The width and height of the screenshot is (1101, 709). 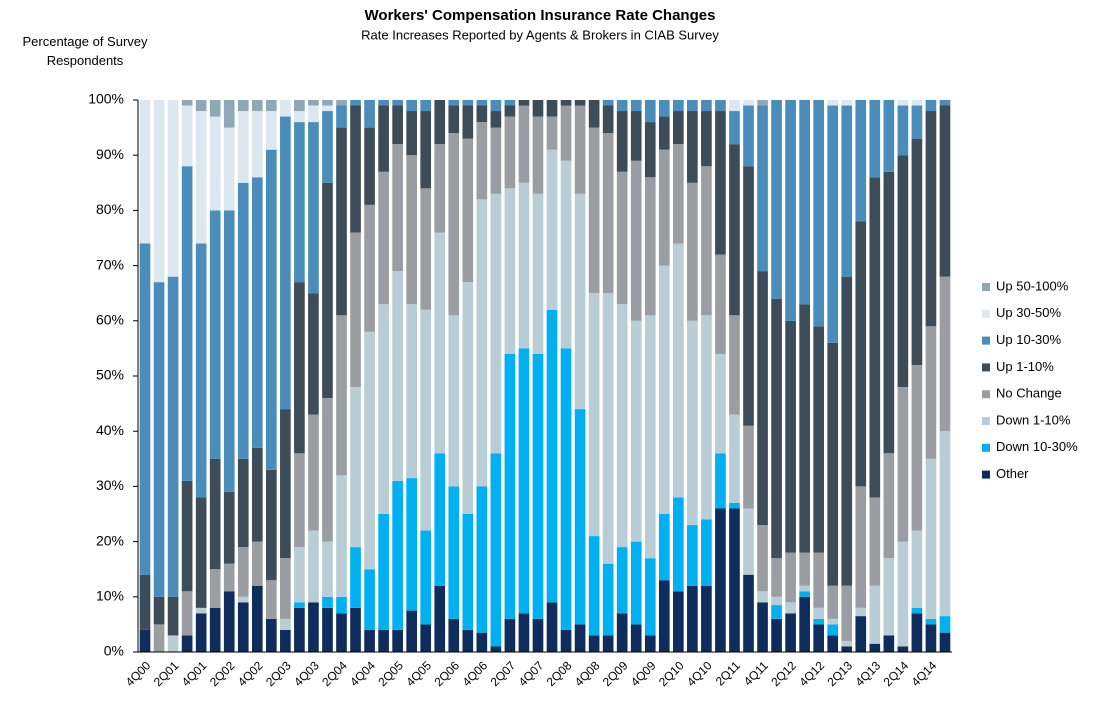 What do you see at coordinates (643, 673) in the screenshot?
I see `x-tick-label: 4Q09` at bounding box center [643, 673].